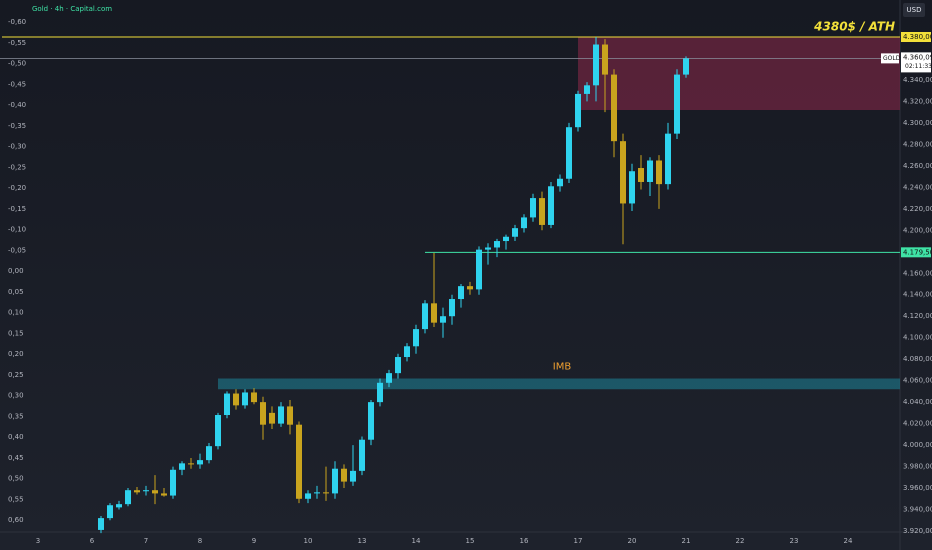 The image size is (932, 550). What do you see at coordinates (16, 292) in the screenshot?
I see `y2-tick-label: 0,05` at bounding box center [16, 292].